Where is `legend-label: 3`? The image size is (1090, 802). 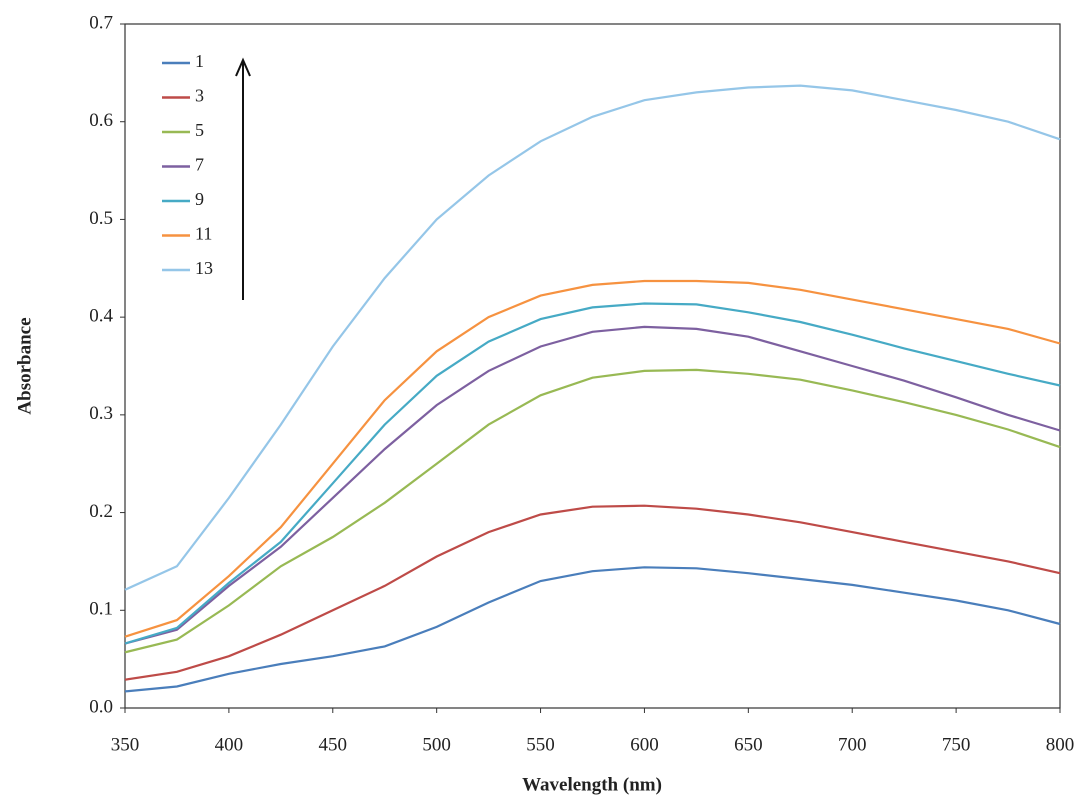
legend-label: 3 is located at coordinates (199, 96).